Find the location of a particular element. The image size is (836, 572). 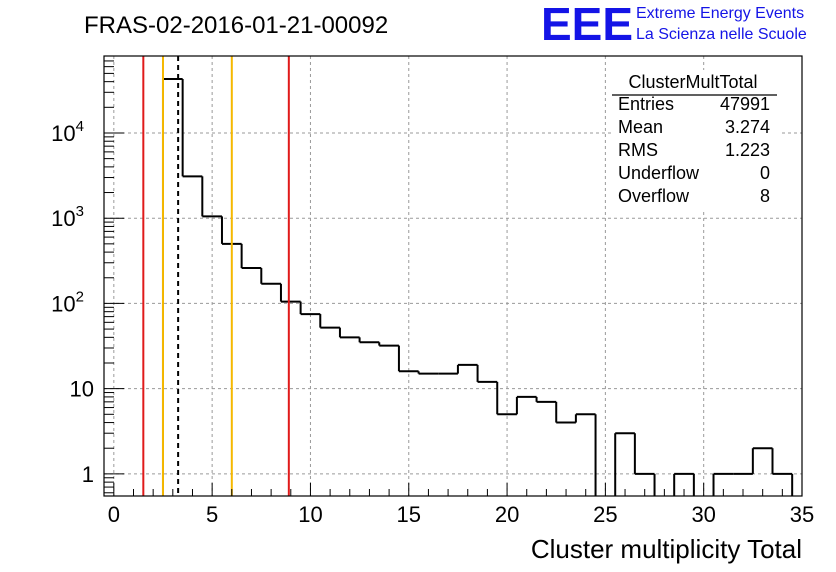

stats-label: Overflow is located at coordinates (654, 196).